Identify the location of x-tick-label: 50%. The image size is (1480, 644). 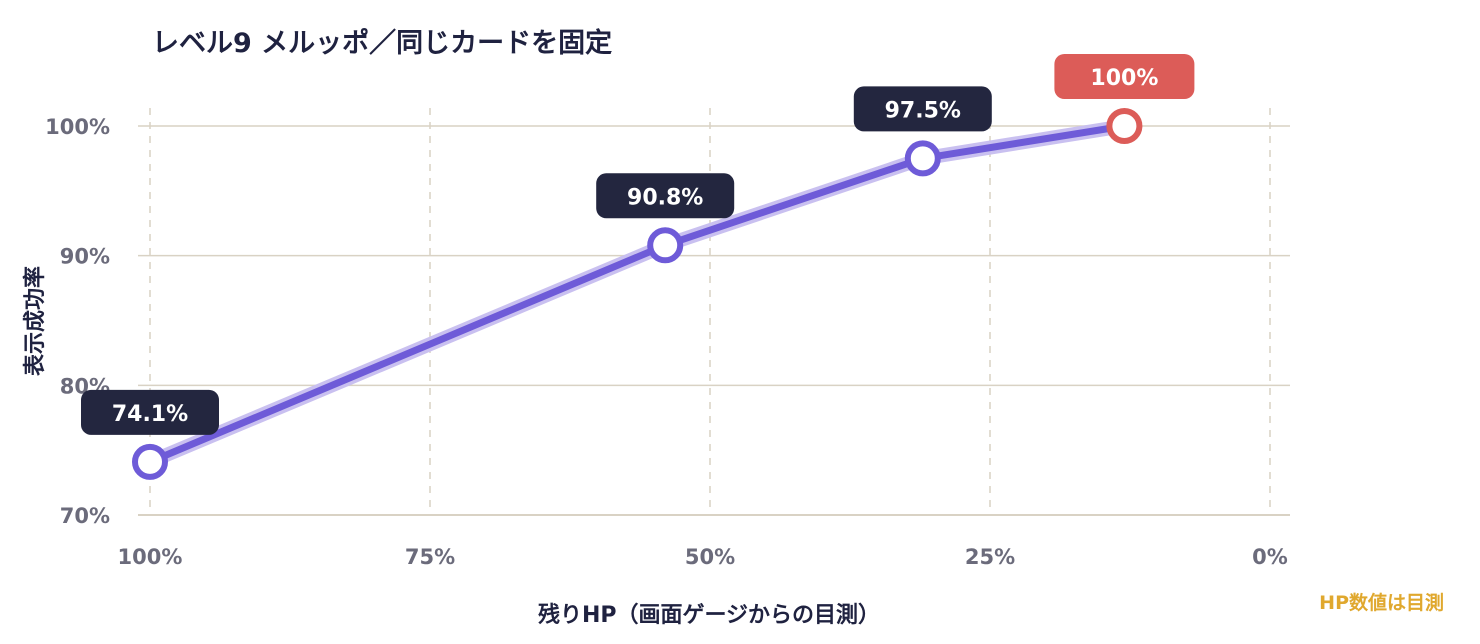
(710, 557).